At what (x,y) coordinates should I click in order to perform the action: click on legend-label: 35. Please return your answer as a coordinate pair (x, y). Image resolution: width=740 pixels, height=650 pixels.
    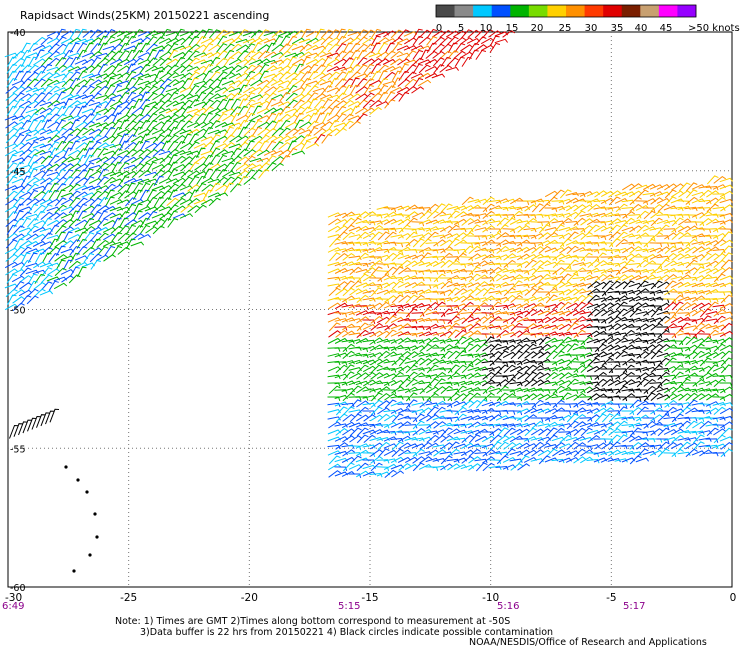
    Looking at the image, I should click on (617, 28).